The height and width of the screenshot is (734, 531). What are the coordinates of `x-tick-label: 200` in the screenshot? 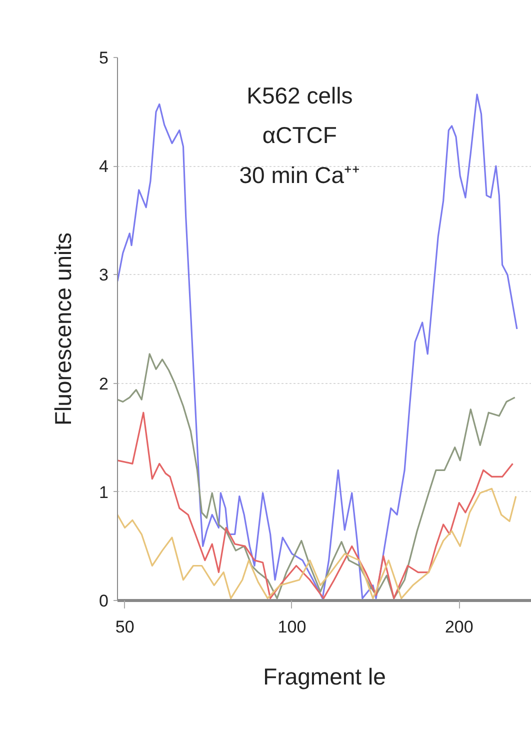 It's located at (459, 627).